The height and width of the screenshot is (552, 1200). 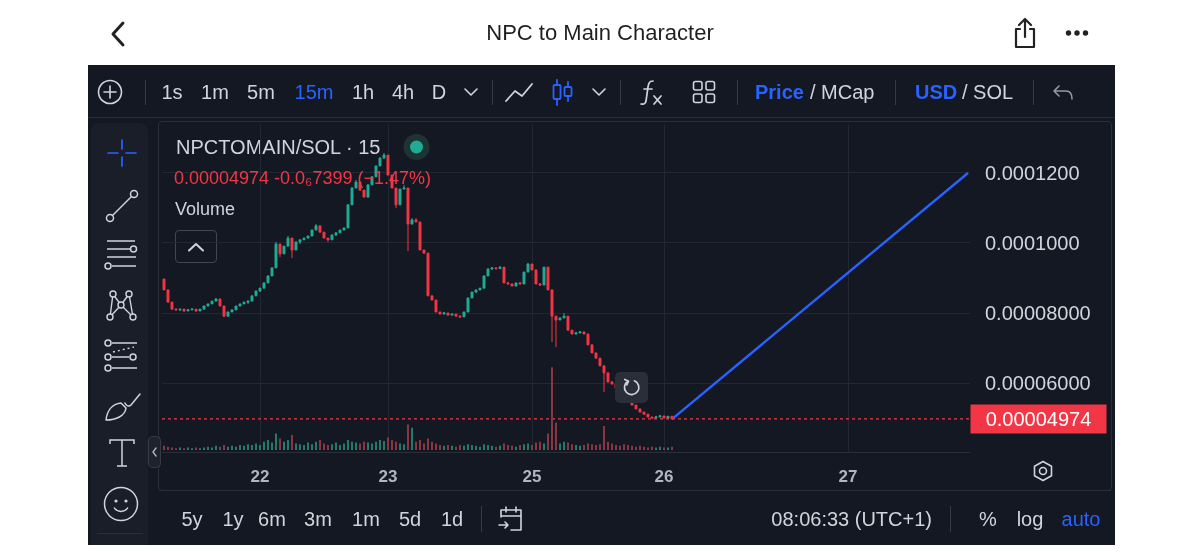 I want to click on text: Price, so click(x=779, y=92).